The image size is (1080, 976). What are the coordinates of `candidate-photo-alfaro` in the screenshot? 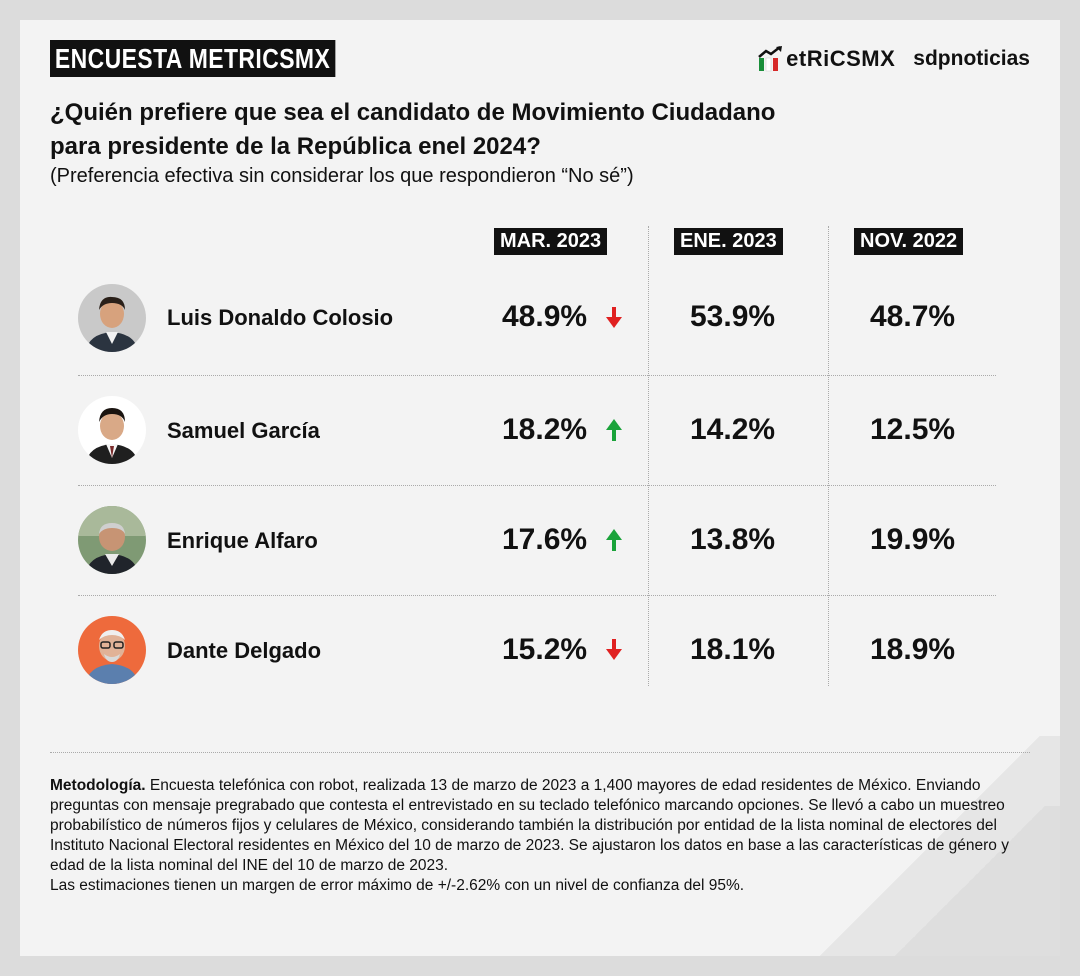 It's located at (112, 540).